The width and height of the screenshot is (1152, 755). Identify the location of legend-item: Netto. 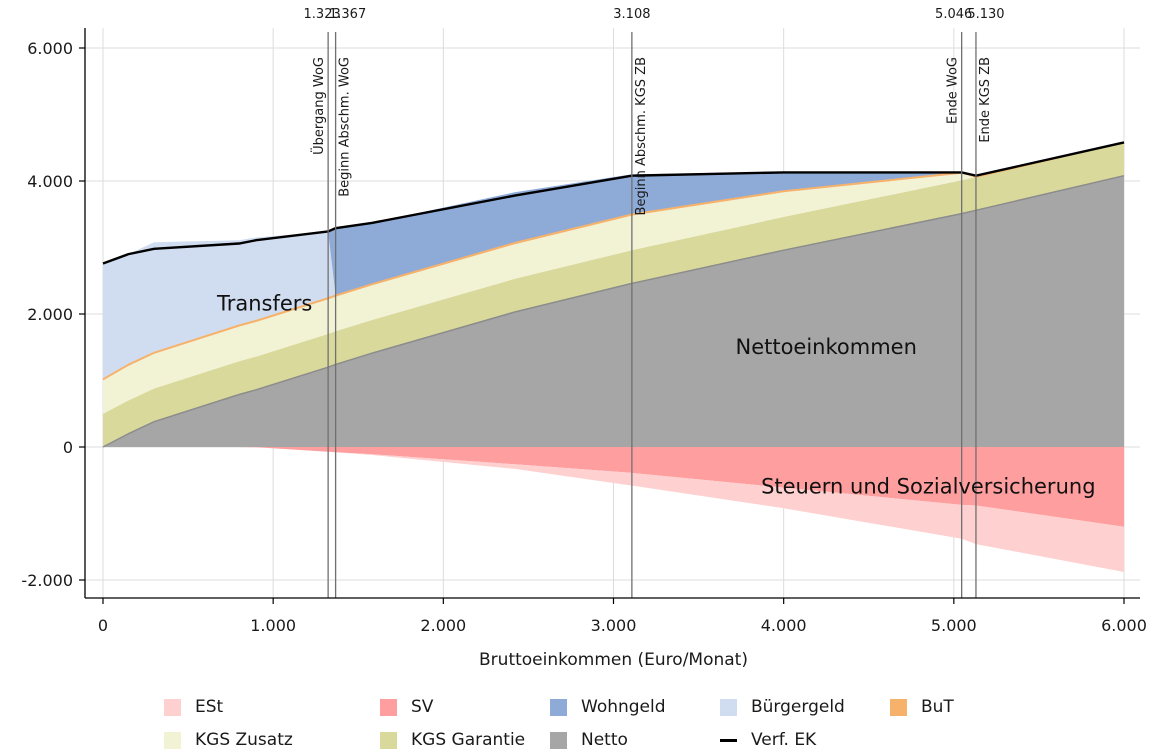
(589, 740).